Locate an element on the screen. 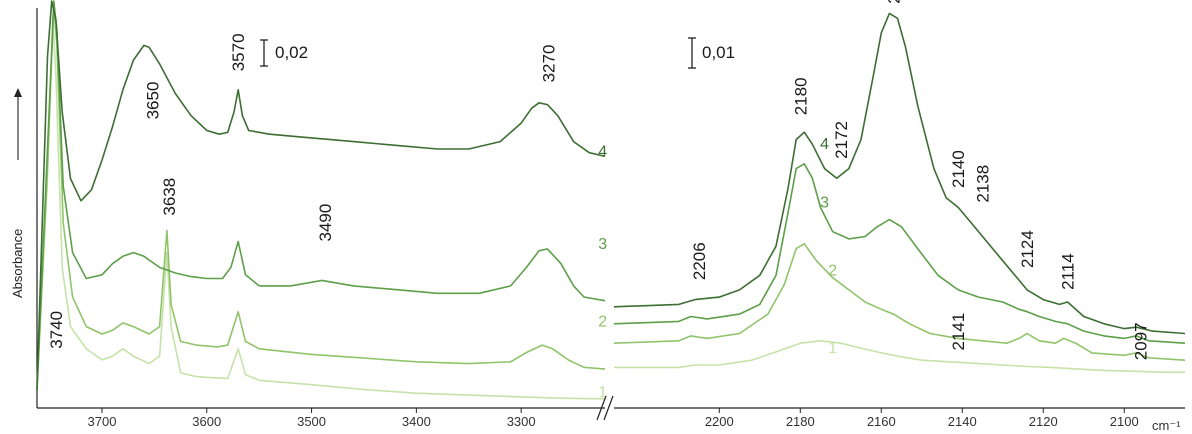 The width and height of the screenshot is (1192, 434). y-axis-label: Absorbance is located at coordinates (17, 263).